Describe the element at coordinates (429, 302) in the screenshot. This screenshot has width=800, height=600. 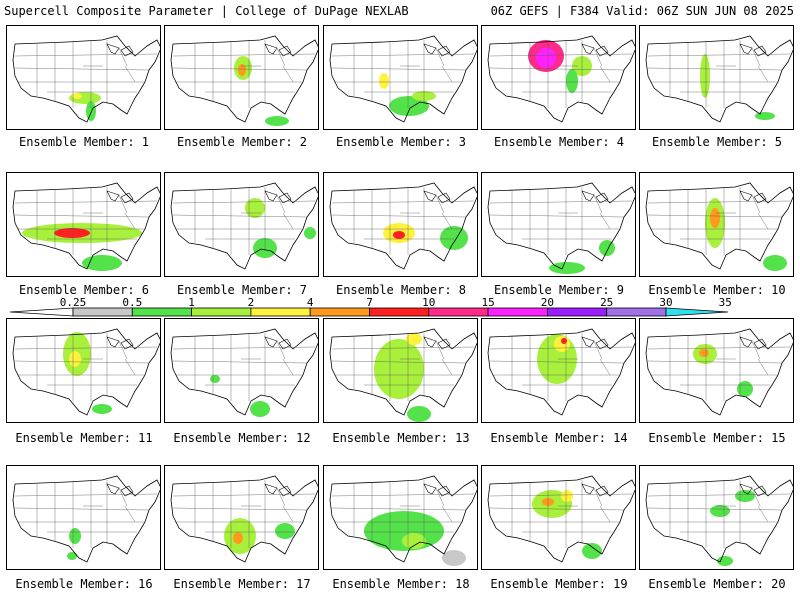
I see `legend-threshold-label: 10` at that location.